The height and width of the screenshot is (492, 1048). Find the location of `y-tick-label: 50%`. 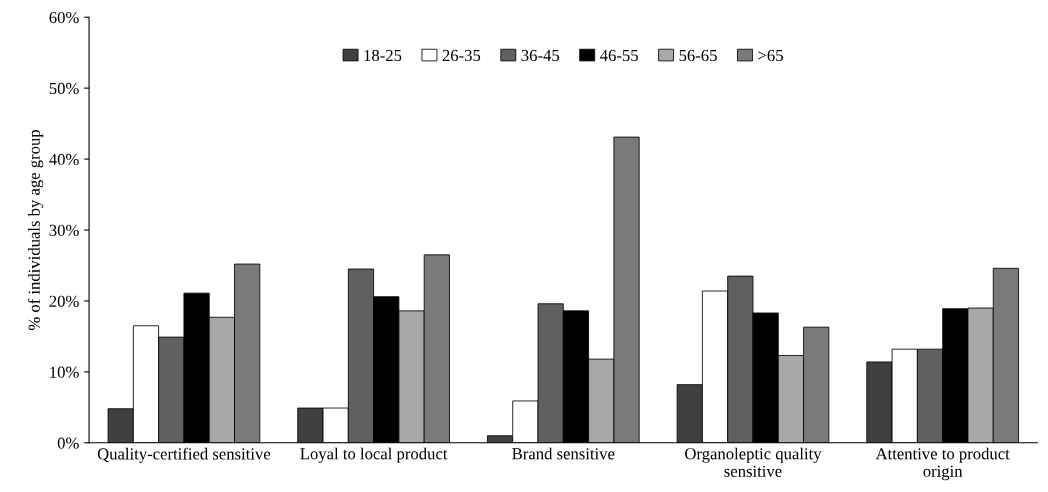

y-tick-label: 50% is located at coordinates (64, 88).